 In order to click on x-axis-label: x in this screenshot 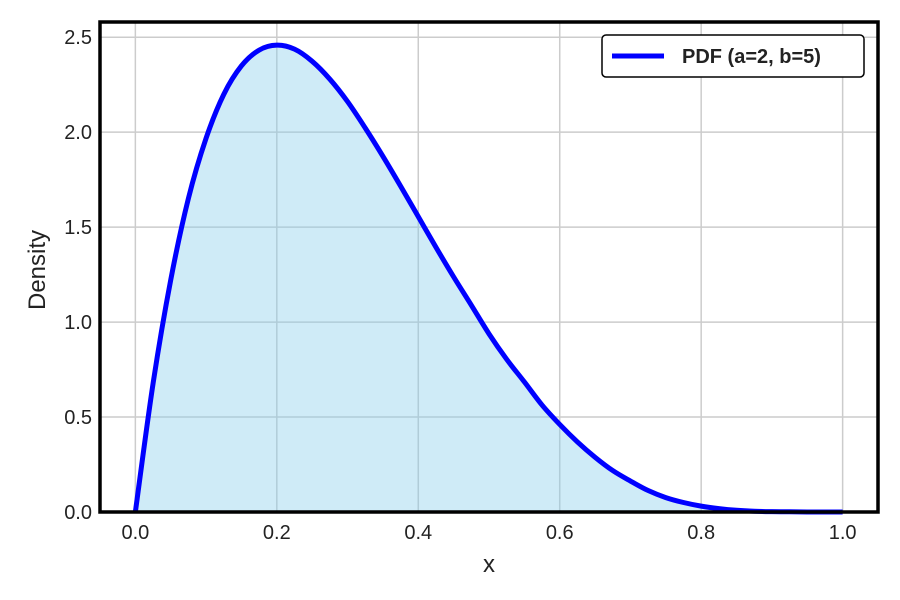, I will do `click(489, 564)`.